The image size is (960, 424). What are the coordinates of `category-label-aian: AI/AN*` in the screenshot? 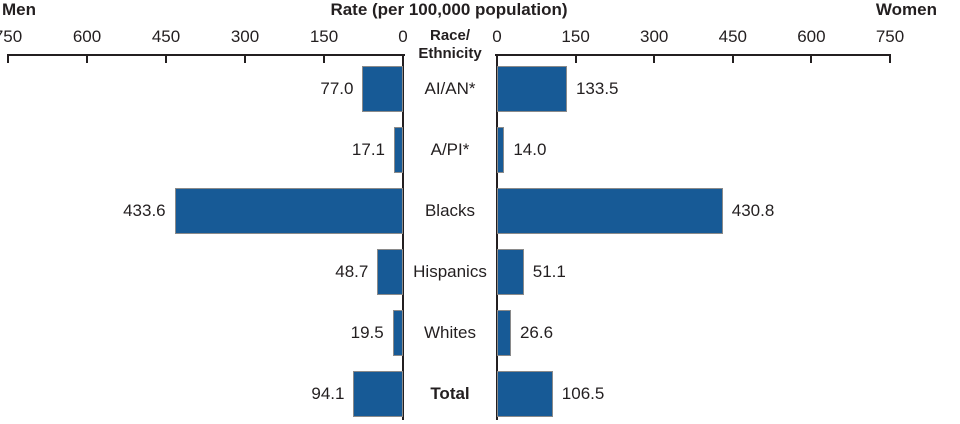 It's located at (450, 88).